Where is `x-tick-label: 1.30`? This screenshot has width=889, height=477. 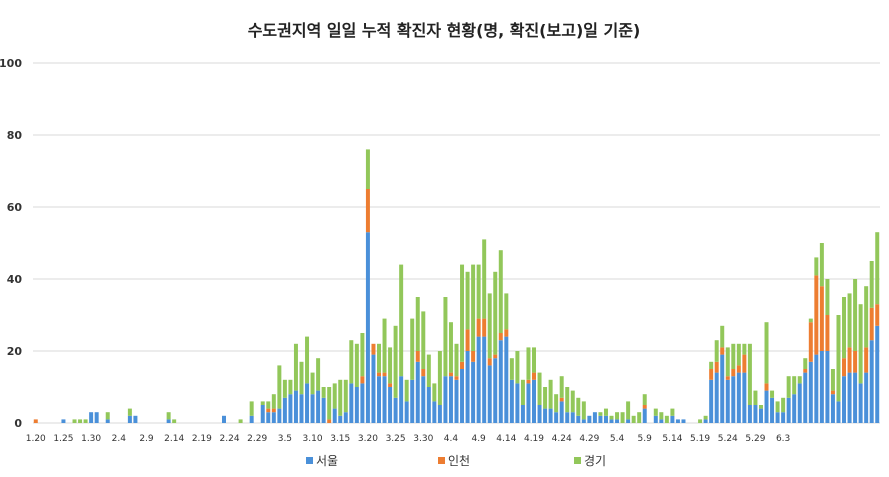
x-tick-label: 1.30 is located at coordinates (91, 439).